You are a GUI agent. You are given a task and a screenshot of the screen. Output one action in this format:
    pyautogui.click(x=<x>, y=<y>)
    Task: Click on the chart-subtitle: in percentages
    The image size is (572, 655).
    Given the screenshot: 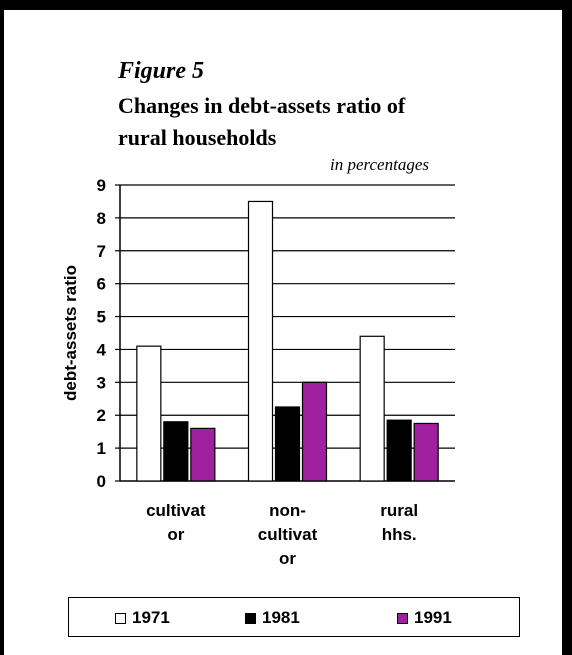 What is the action you would take?
    pyautogui.click(x=379, y=164)
    